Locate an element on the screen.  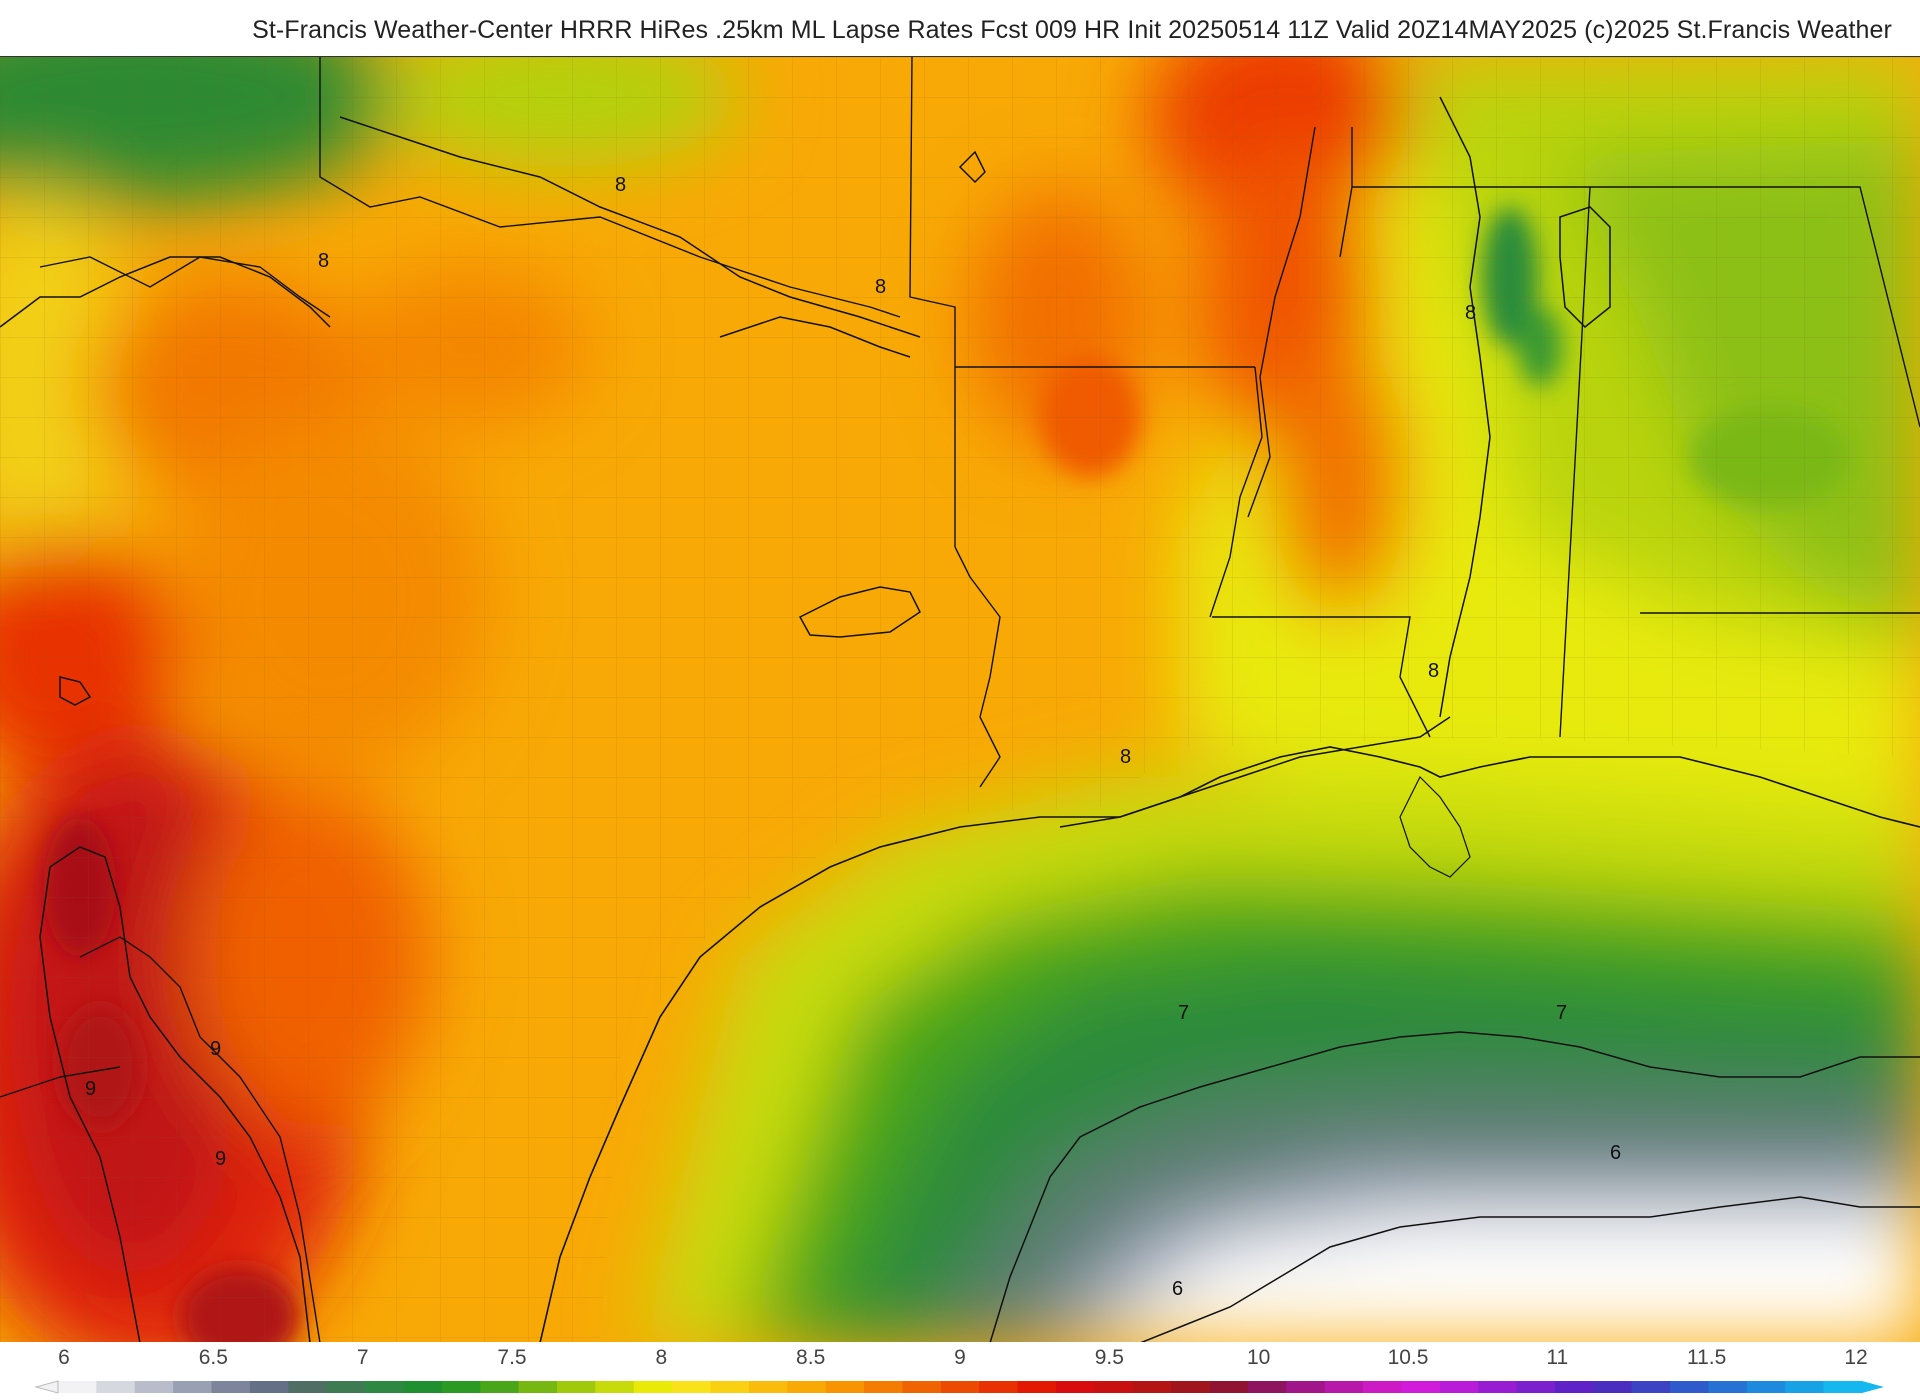
colorbar-tick-label: 8 is located at coordinates (661, 1357).